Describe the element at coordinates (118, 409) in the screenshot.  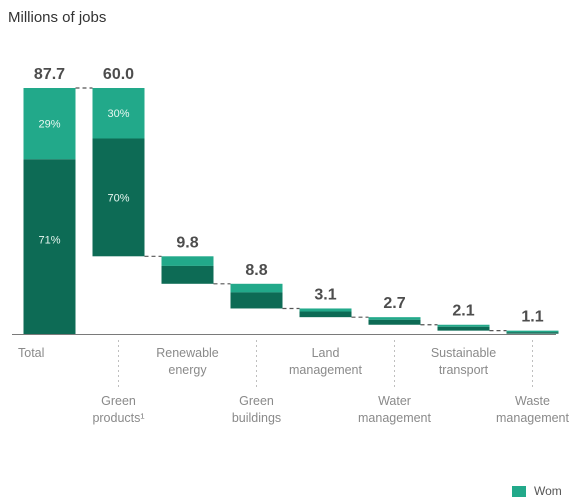
I see `category-label-1: Green products¹` at that location.